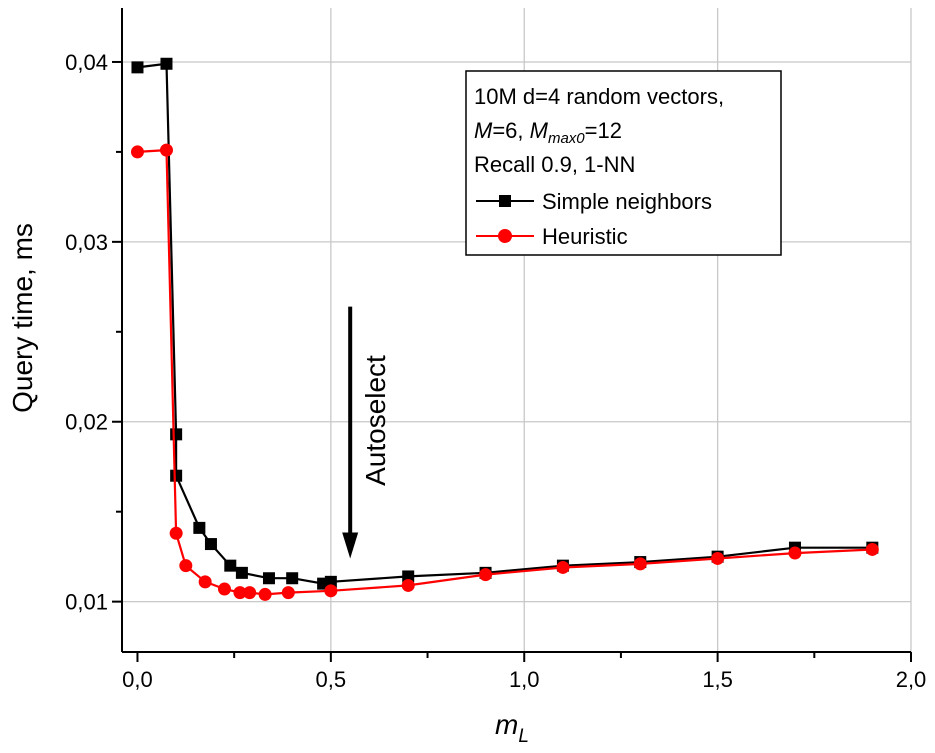  I want to click on x-axis-title-sub: L, so click(523, 736).